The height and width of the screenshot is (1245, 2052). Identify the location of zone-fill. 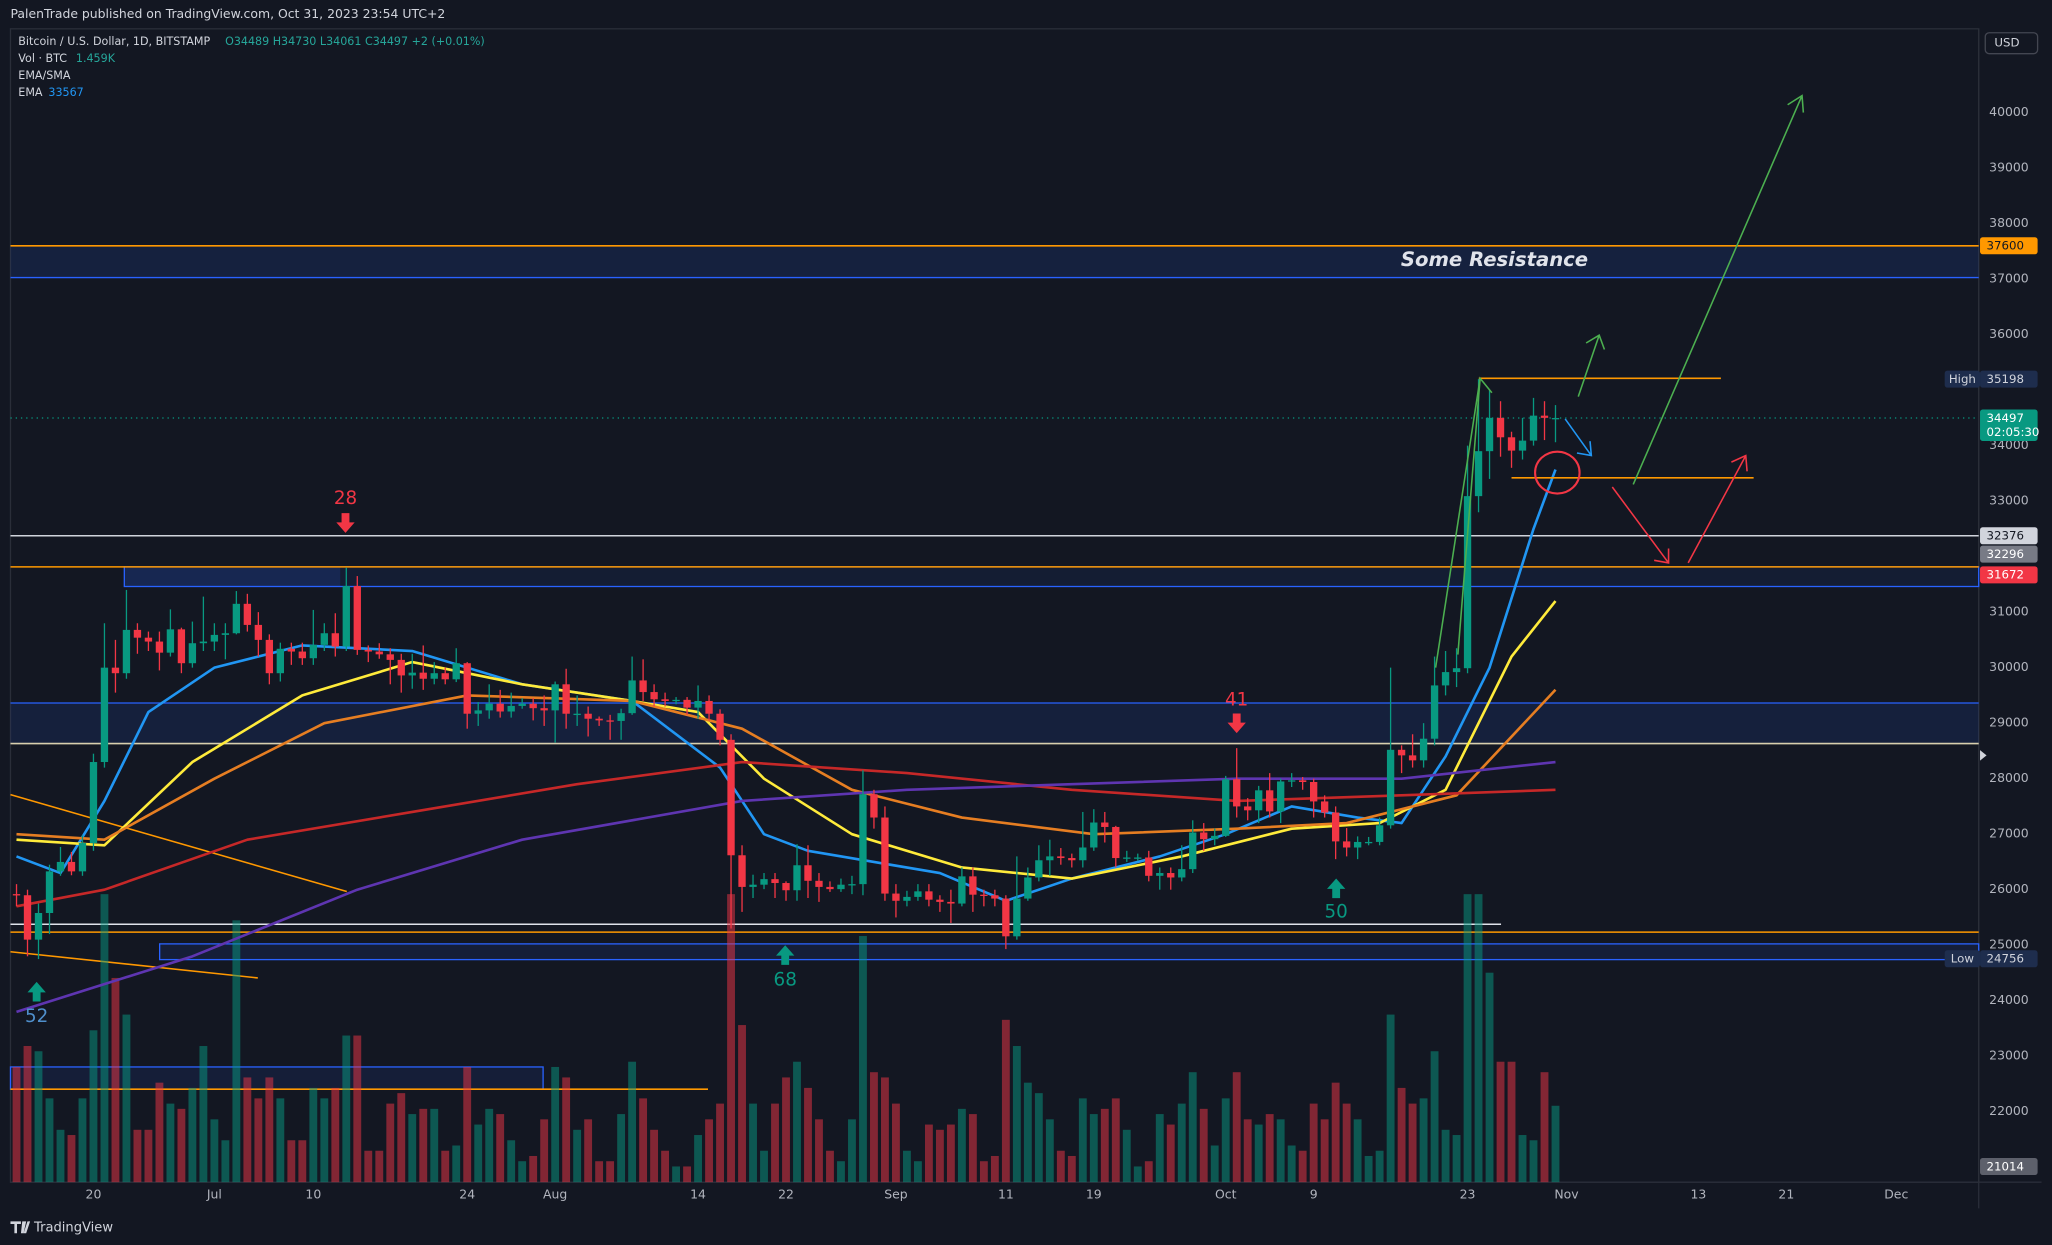
(232, 576).